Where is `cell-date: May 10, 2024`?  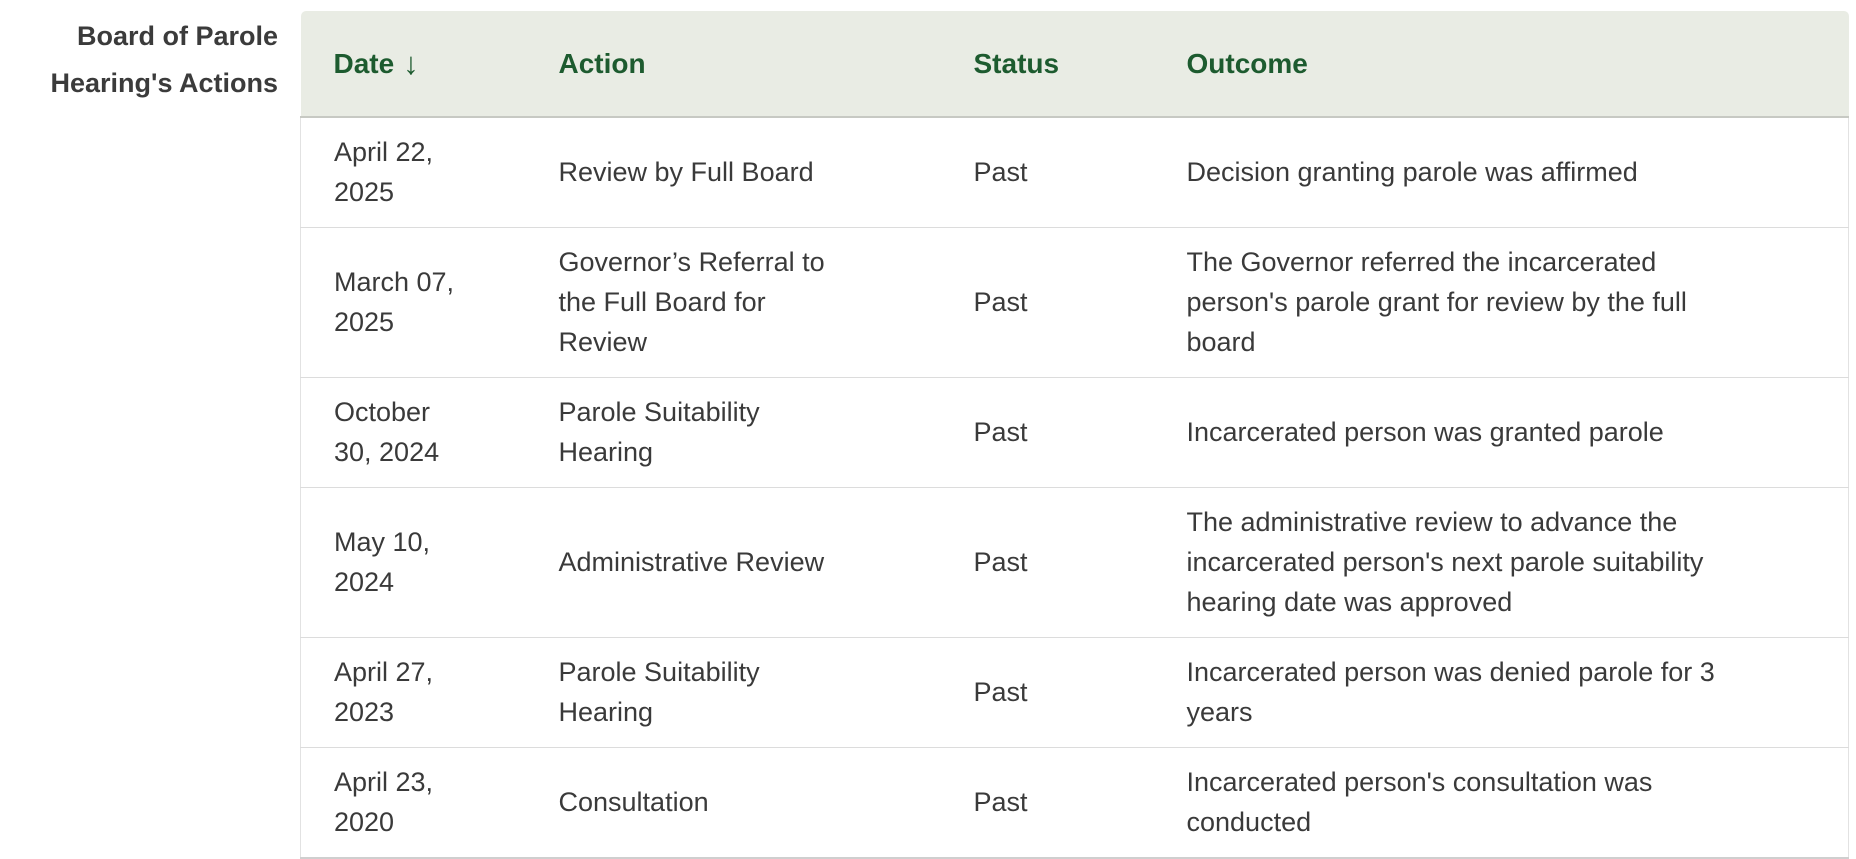 cell-date: May 10, 2024 is located at coordinates (413, 562).